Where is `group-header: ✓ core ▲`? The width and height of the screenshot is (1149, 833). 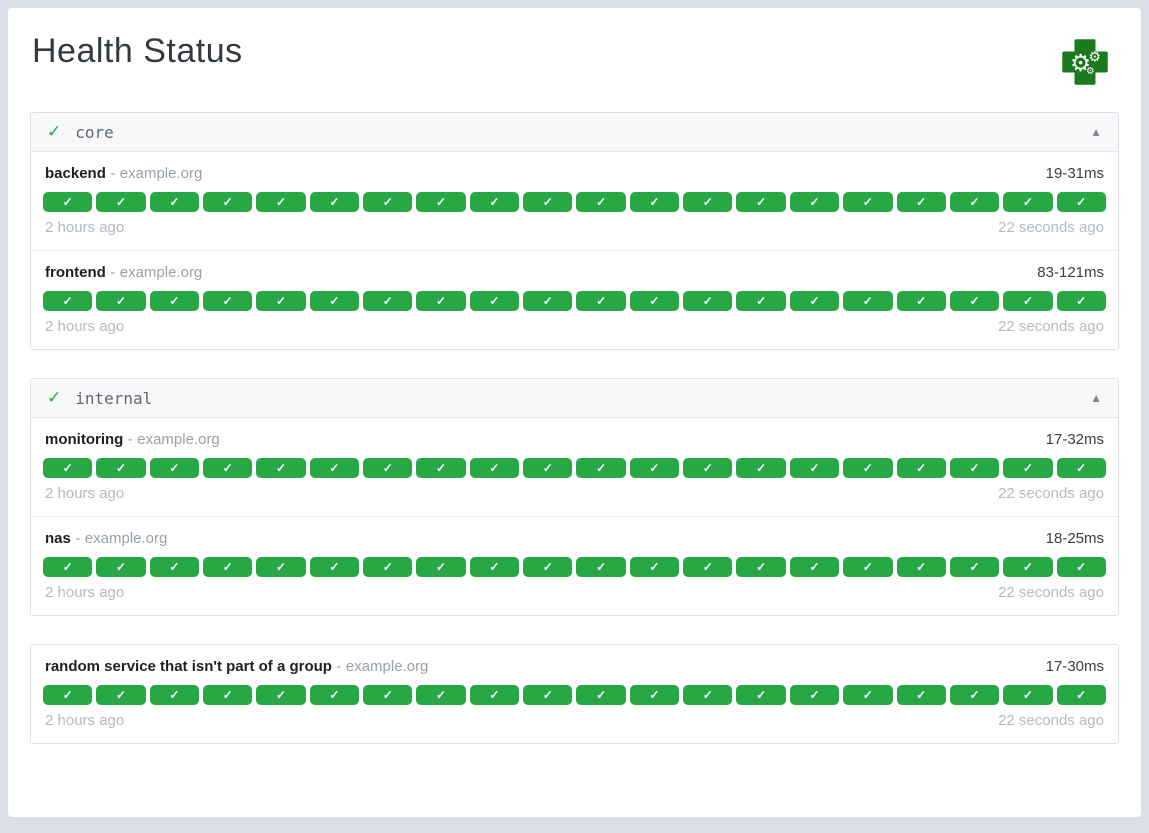
group-header: ✓ core ▲ is located at coordinates (574, 132).